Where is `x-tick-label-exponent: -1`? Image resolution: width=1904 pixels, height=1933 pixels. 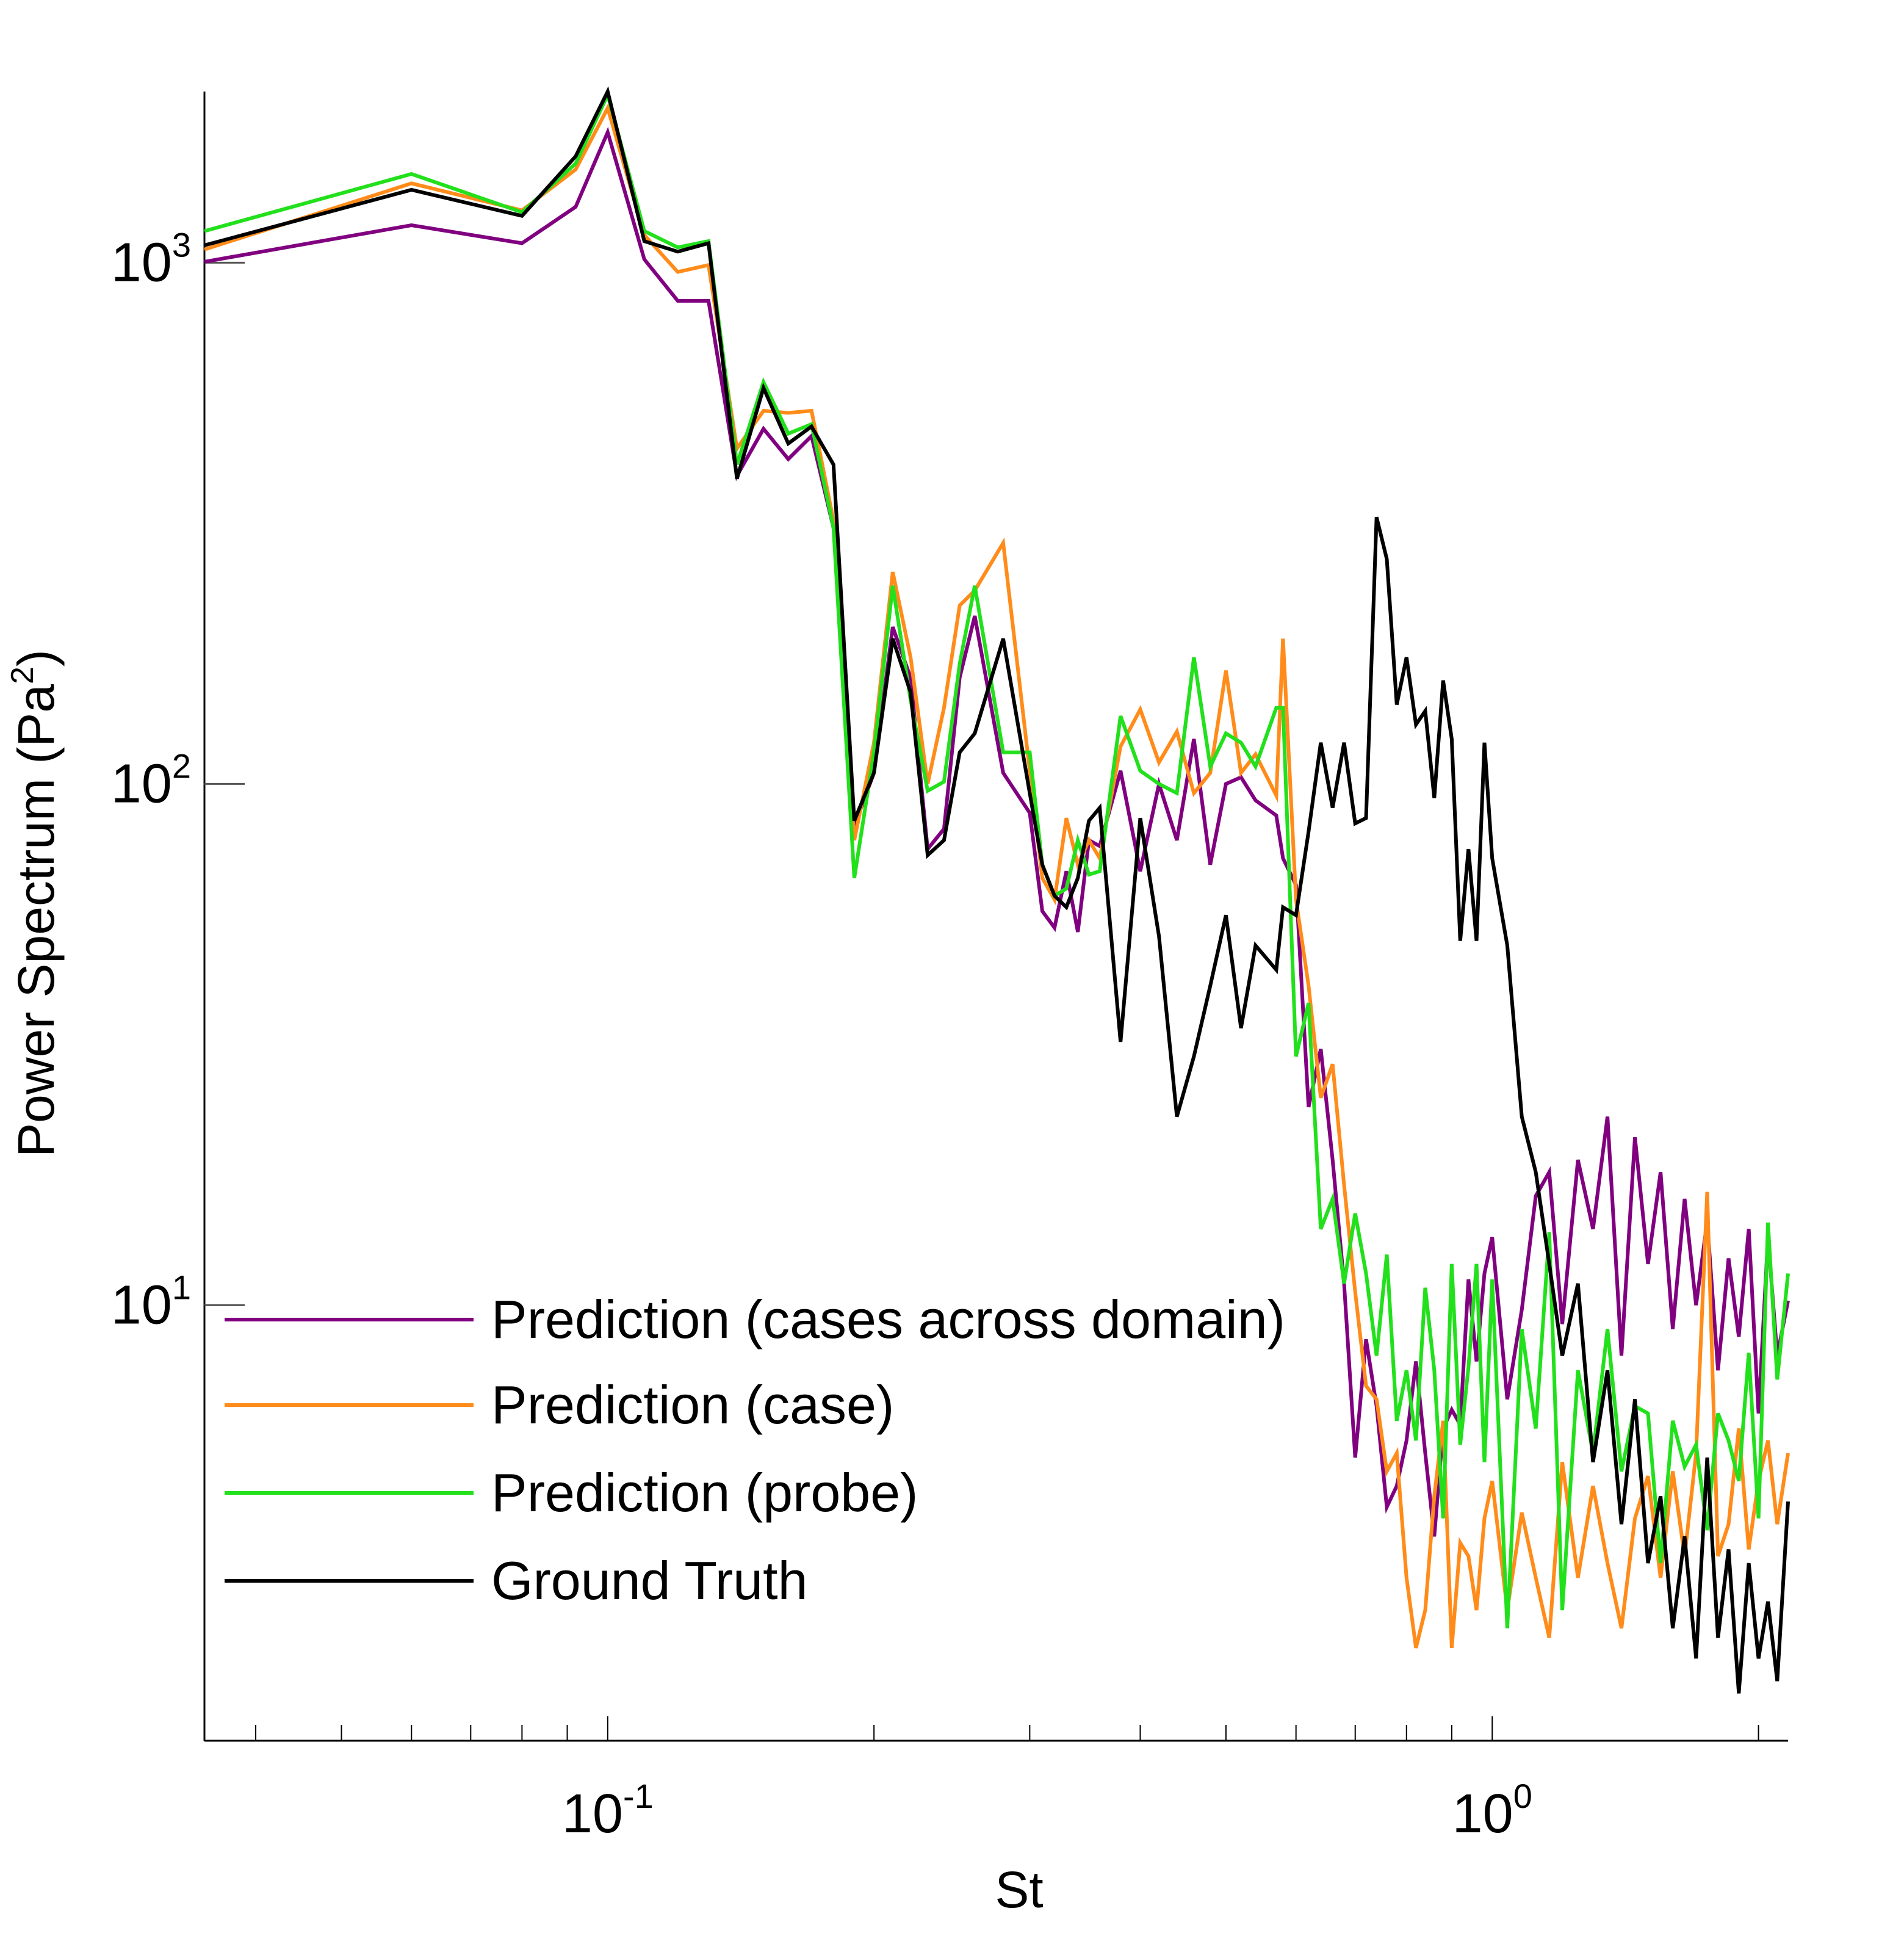
x-tick-label-exponent: -1 is located at coordinates (639, 1796).